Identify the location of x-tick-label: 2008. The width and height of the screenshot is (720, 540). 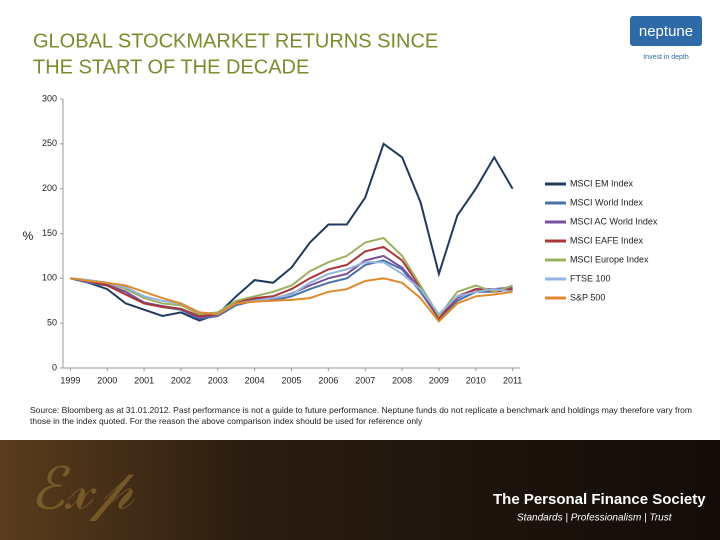
(402, 380).